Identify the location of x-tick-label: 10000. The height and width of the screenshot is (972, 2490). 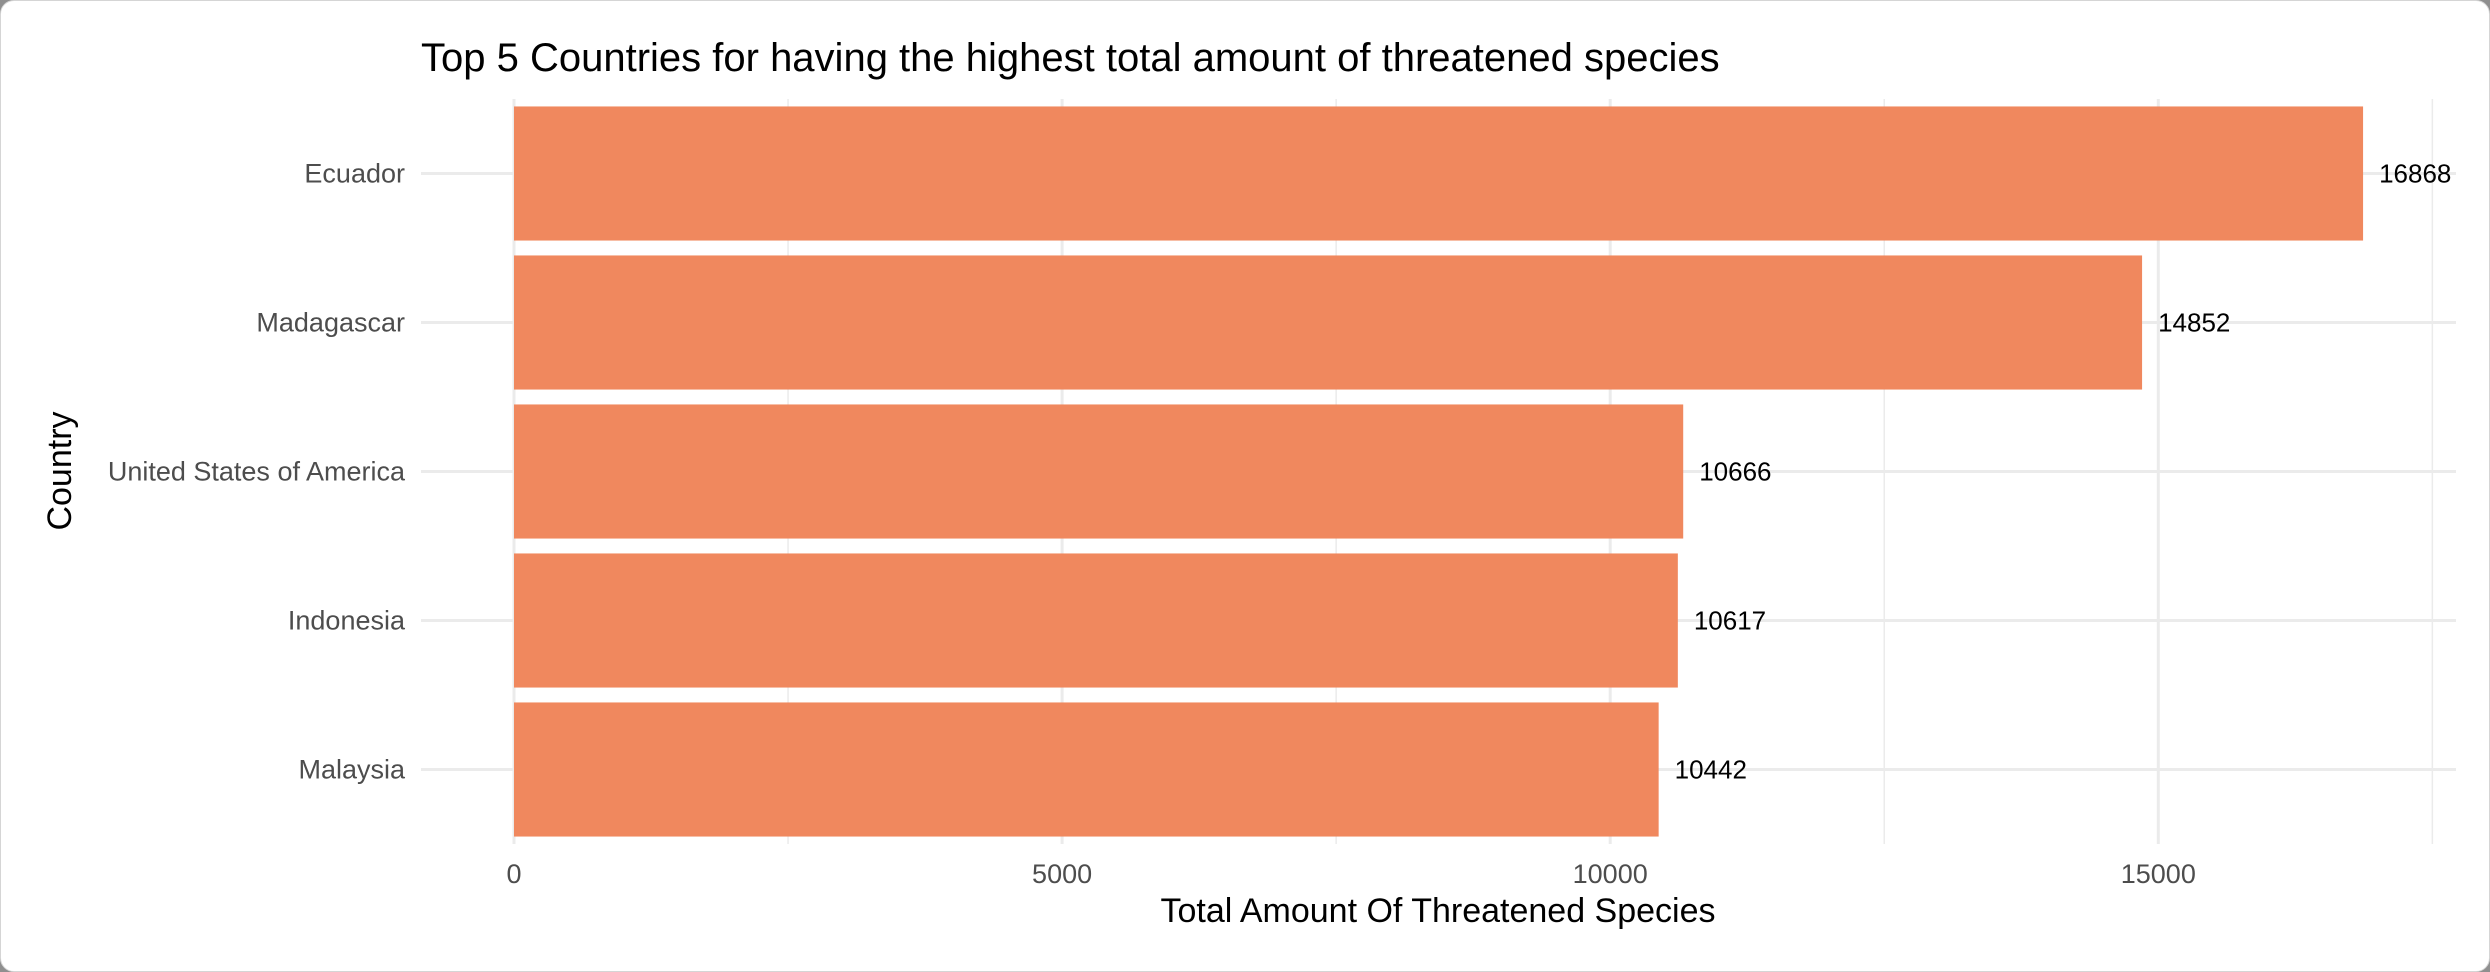
(1610, 874).